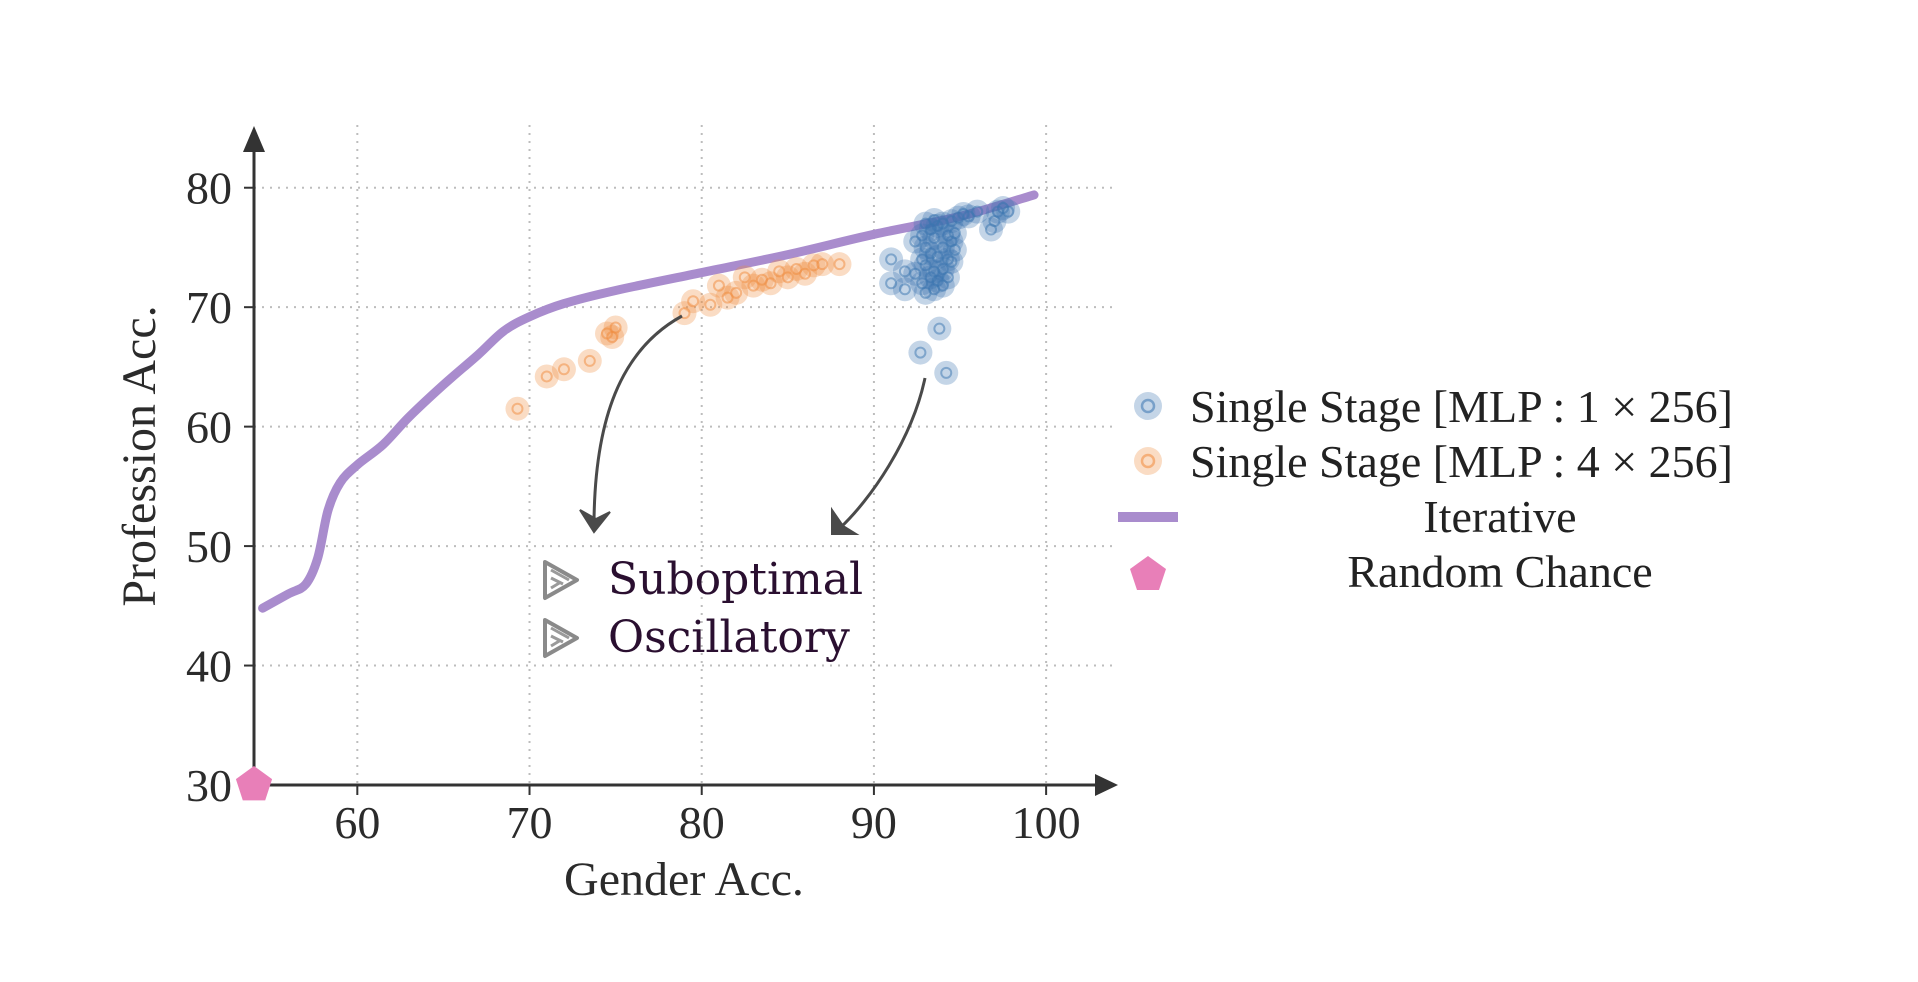  Describe the element at coordinates (357, 822) in the screenshot. I see `x-tick-label: 60` at that location.